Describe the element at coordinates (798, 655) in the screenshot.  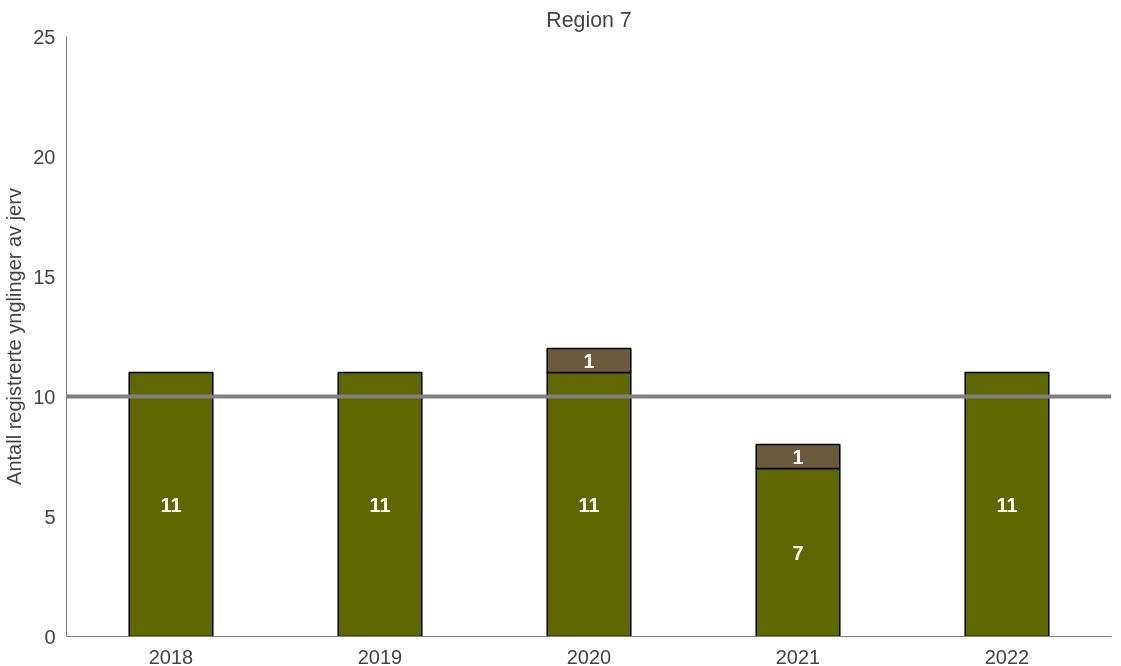
I see `x-tick-label: 2021` at that location.